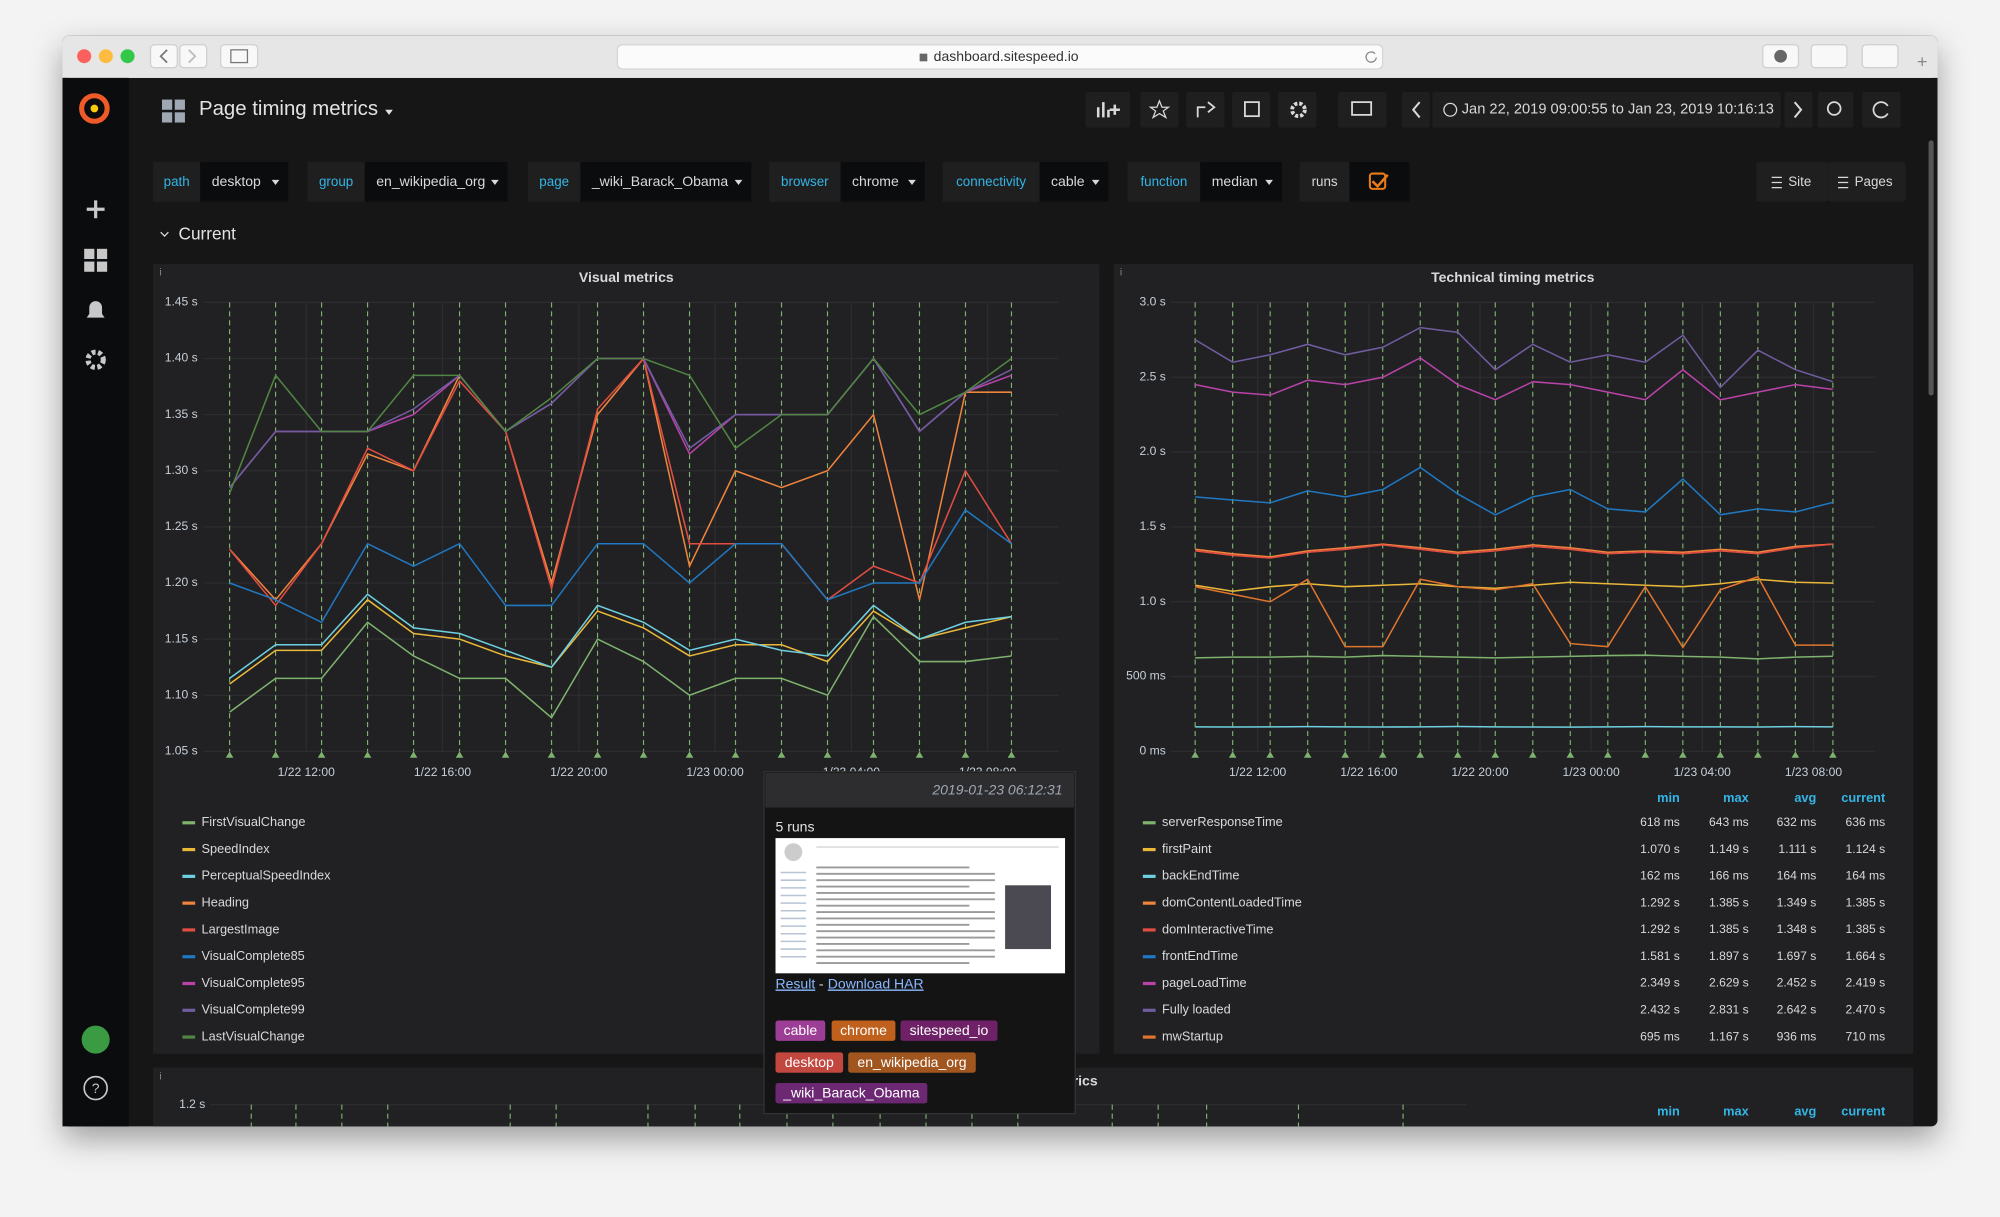 The image size is (2000, 1217). Describe the element at coordinates (225, 902) in the screenshot. I see `legend-label: Heading` at that location.